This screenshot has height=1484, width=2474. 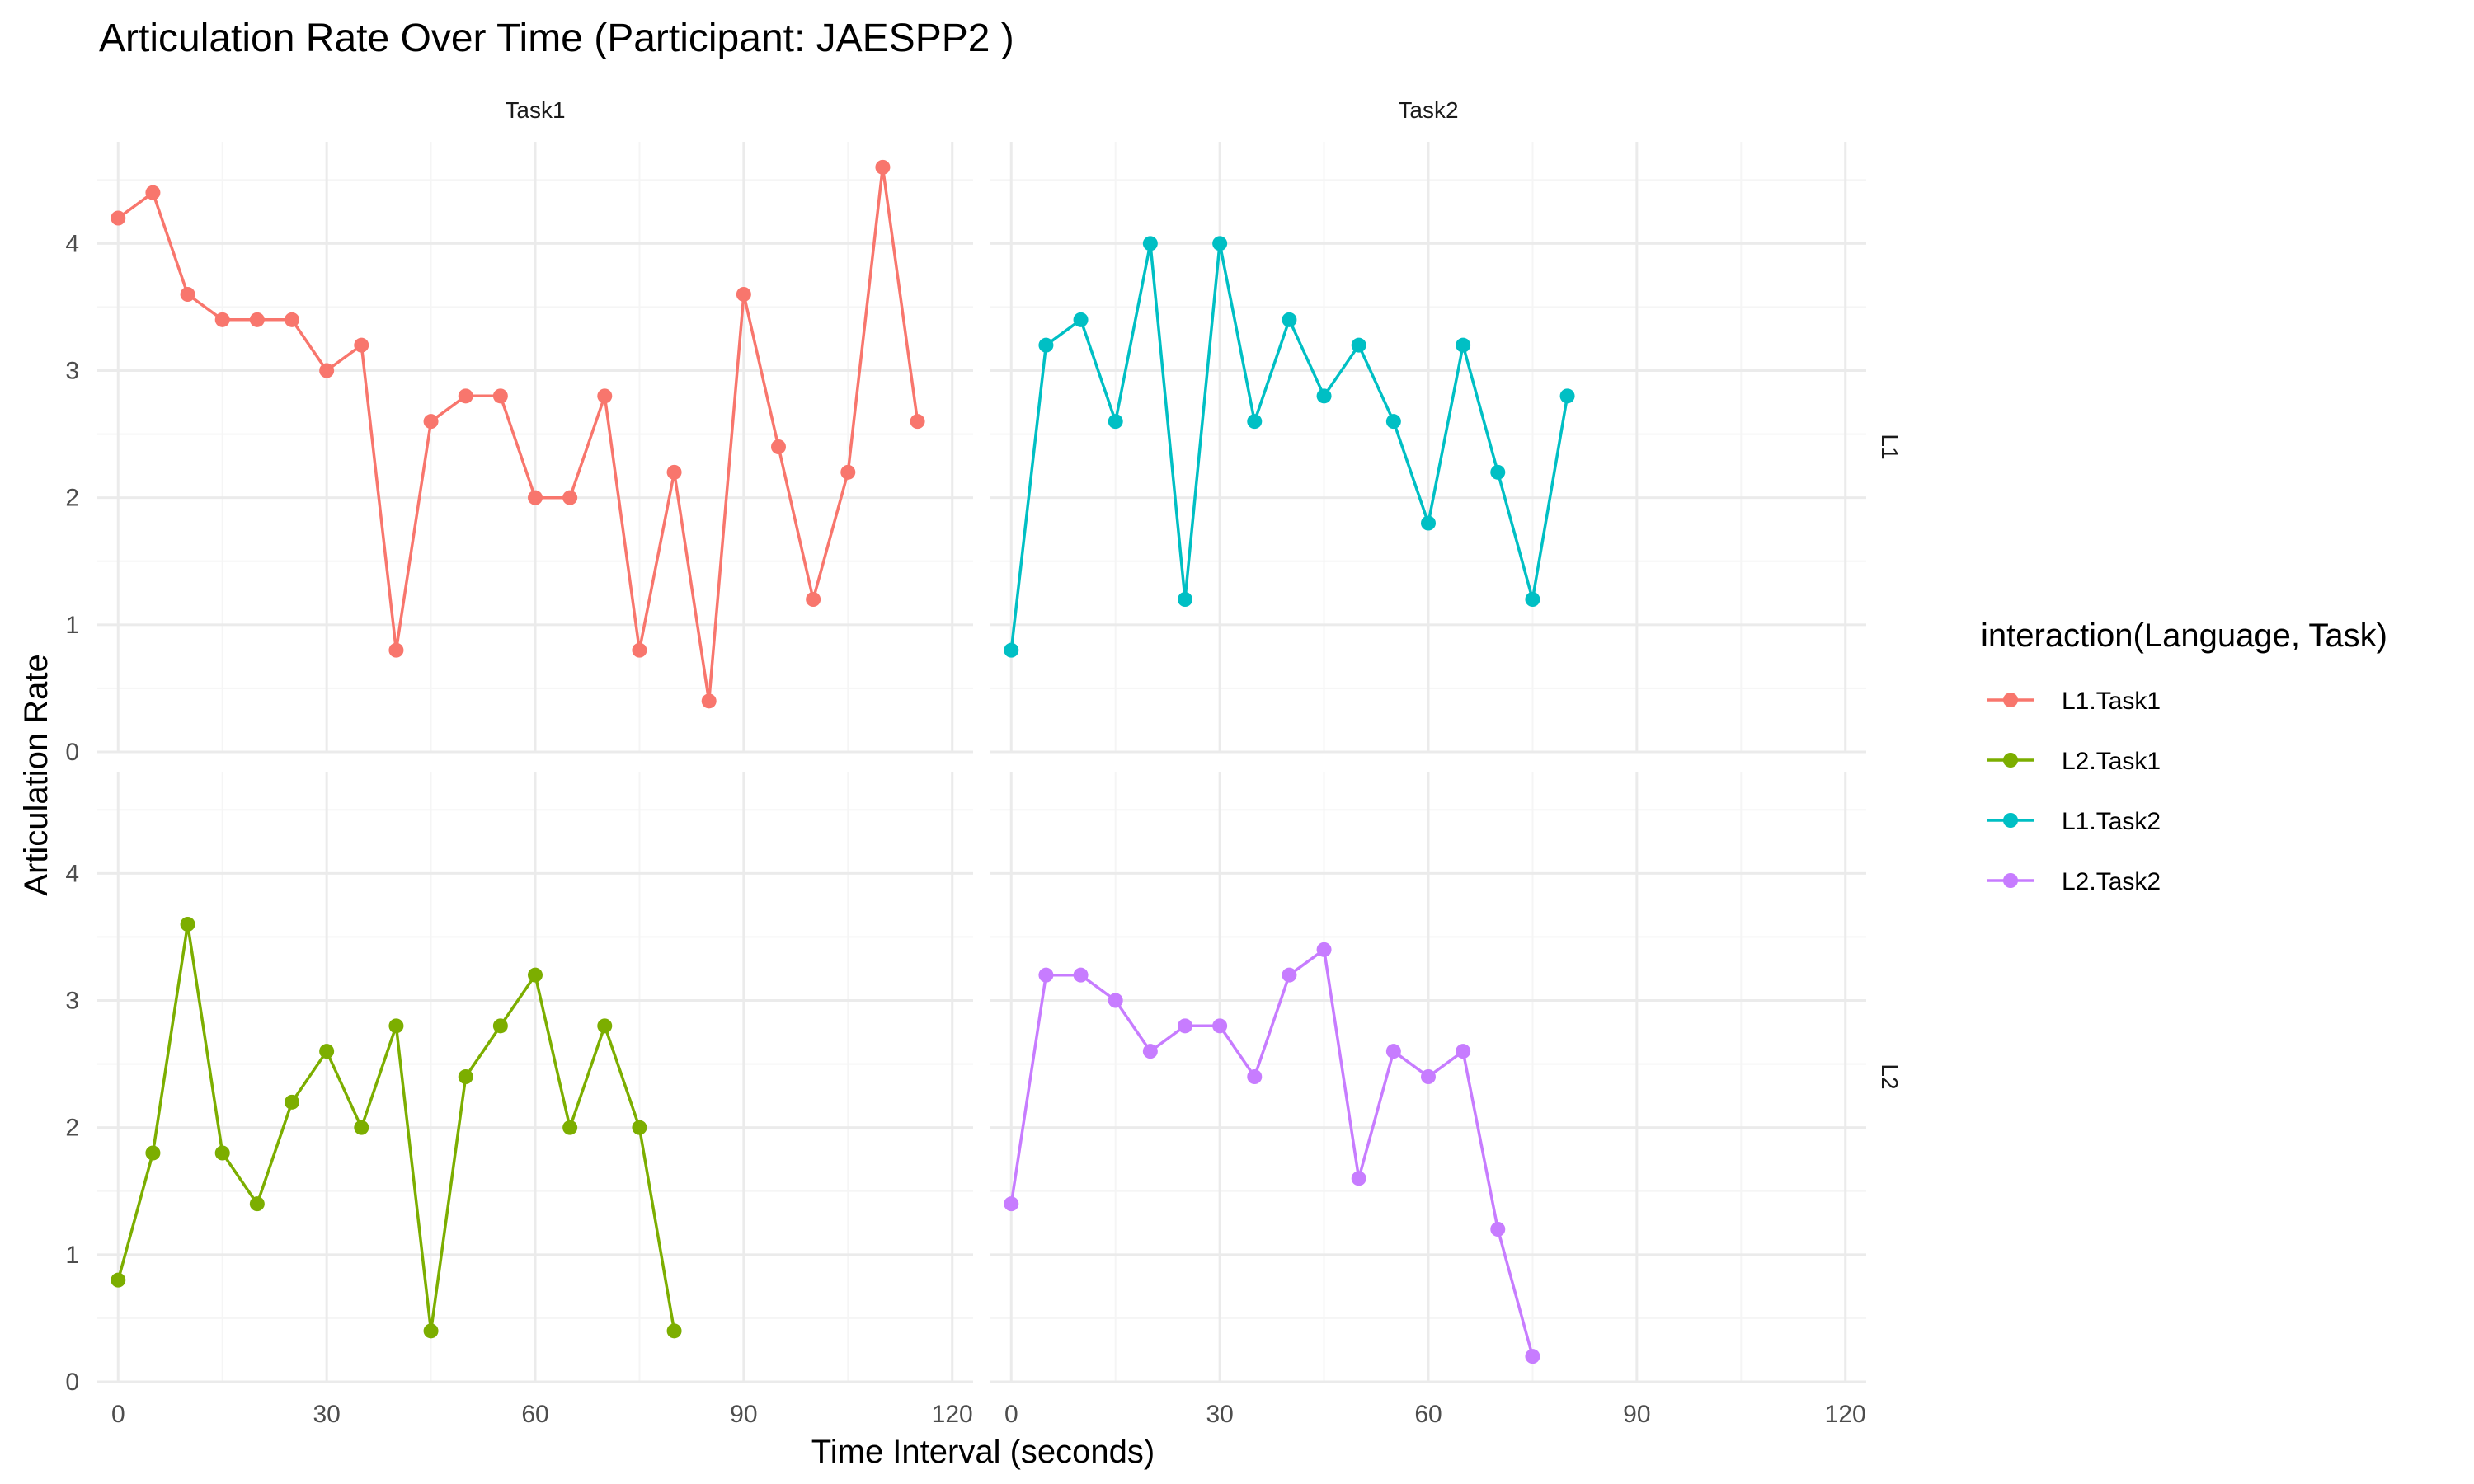 I want to click on panel-l2-task2, so click(x=1428, y=1077).